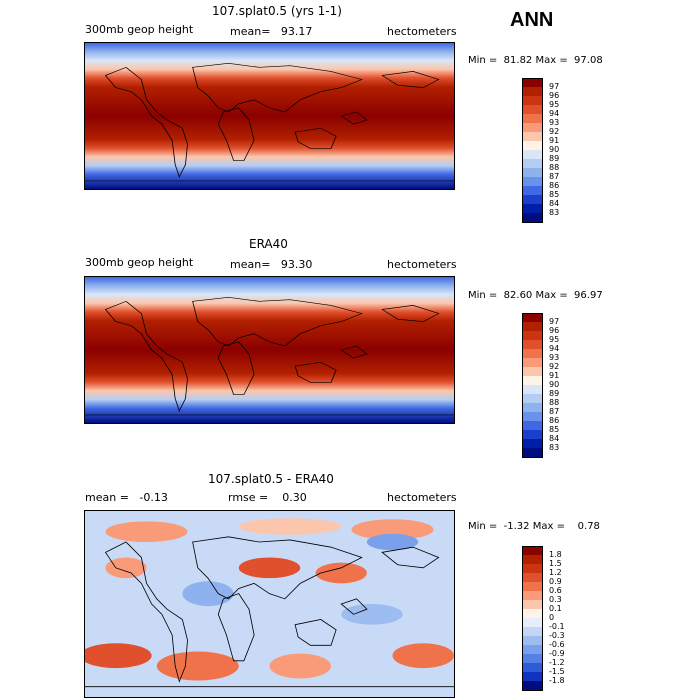 The width and height of the screenshot is (700, 700). What do you see at coordinates (557, 671) in the screenshot?
I see `colorbar-label: -1.5` at bounding box center [557, 671].